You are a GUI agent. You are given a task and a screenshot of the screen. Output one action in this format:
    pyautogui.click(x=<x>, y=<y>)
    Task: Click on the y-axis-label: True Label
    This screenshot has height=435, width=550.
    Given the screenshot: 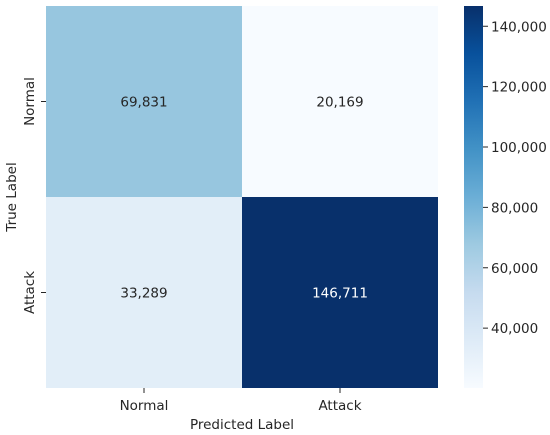 What is the action you would take?
    pyautogui.click(x=12, y=197)
    